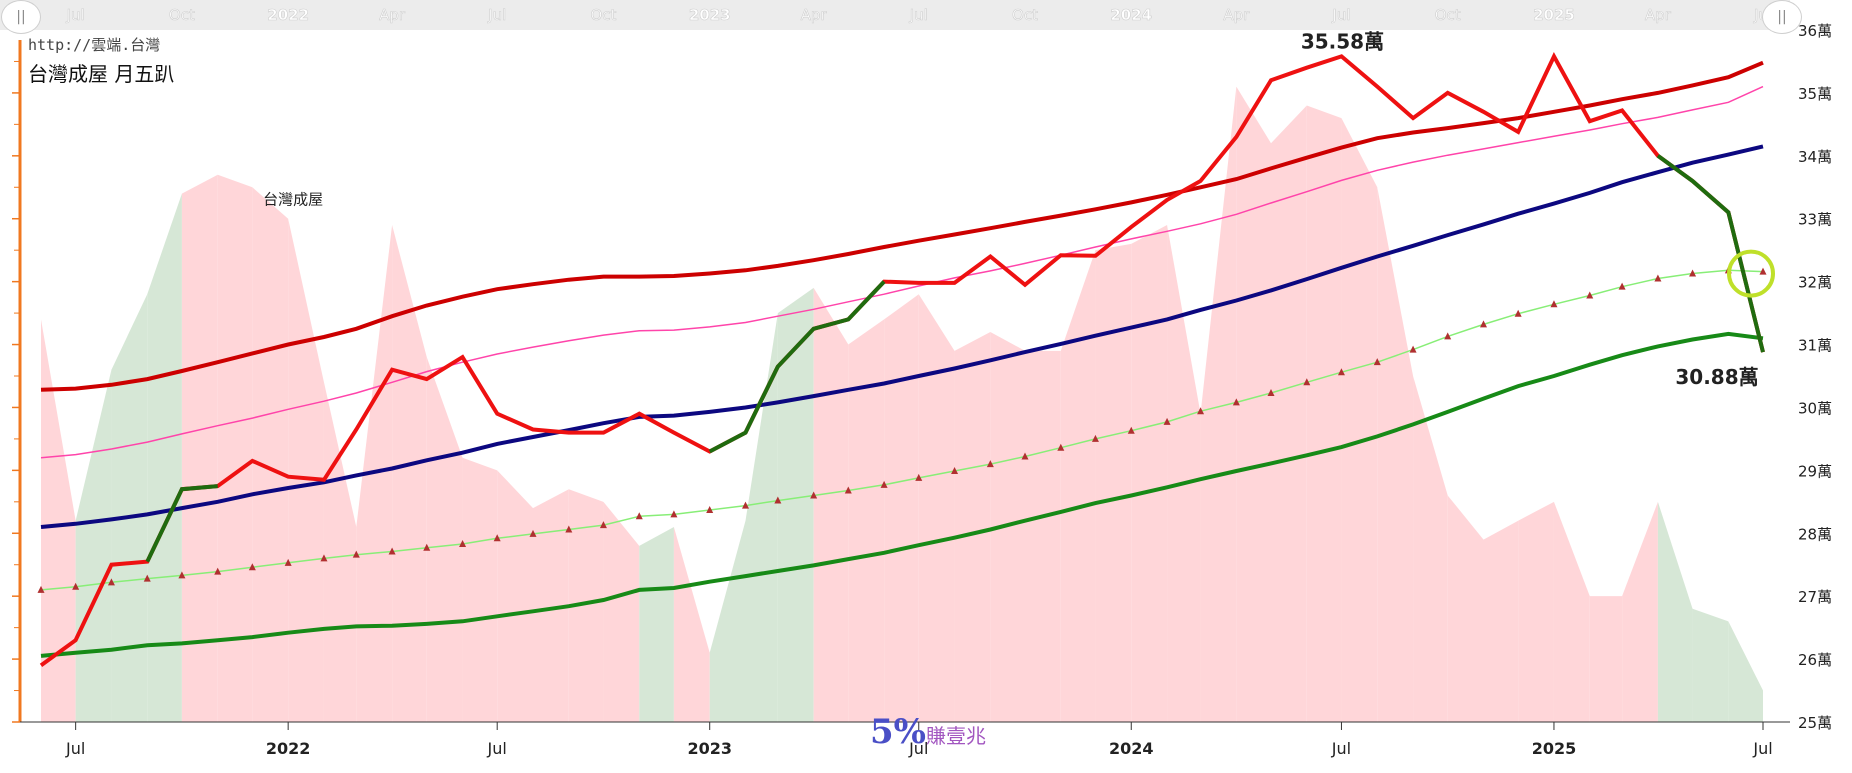 This screenshot has width=1852, height=773. Describe the element at coordinates (1815, 220) in the screenshot. I see `y-axis-tick-label: 33萬` at that location.